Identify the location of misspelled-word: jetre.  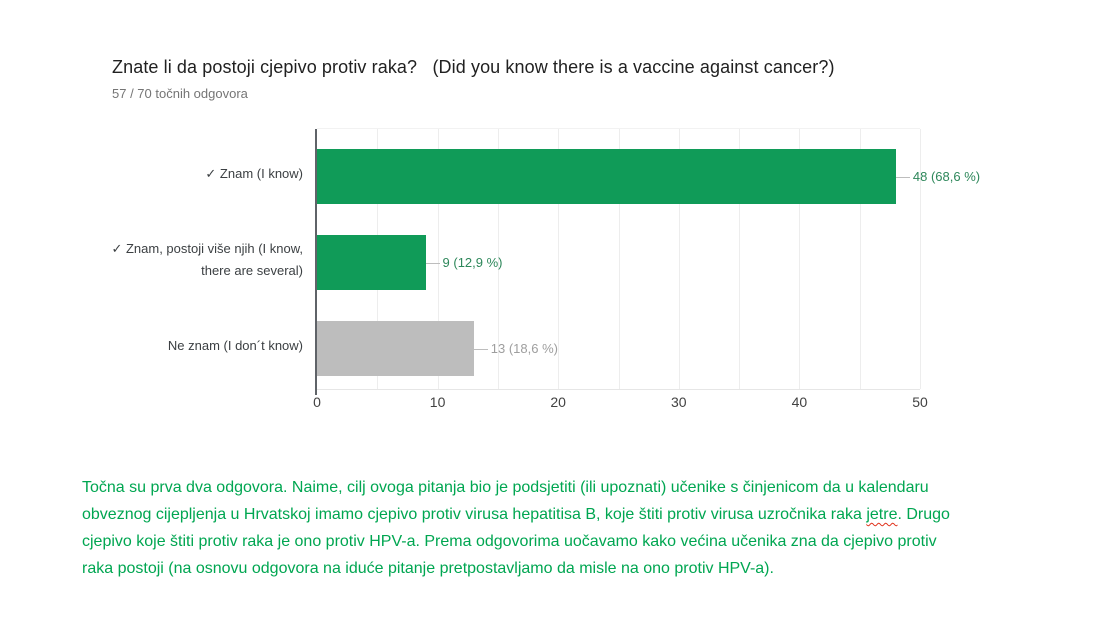
(882, 514).